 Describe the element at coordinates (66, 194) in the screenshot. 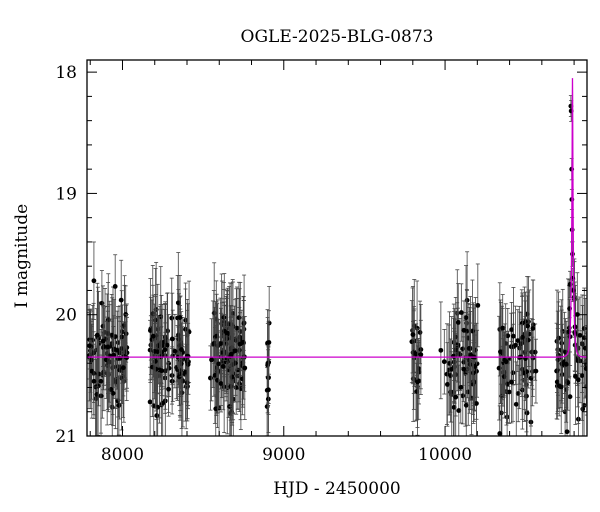

I see `y-tick-label: 19` at that location.